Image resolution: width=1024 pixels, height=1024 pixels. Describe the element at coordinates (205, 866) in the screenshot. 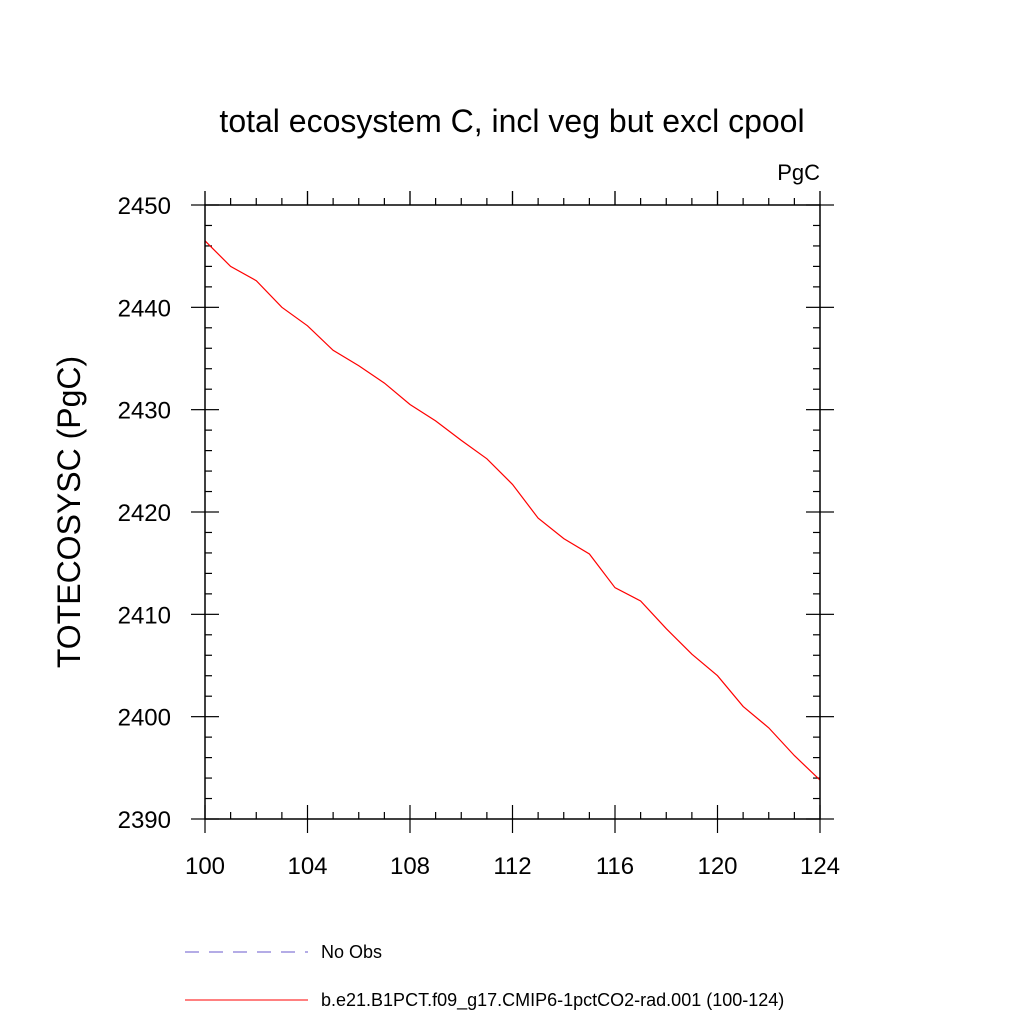

I see `x-tick-label: 100` at that location.